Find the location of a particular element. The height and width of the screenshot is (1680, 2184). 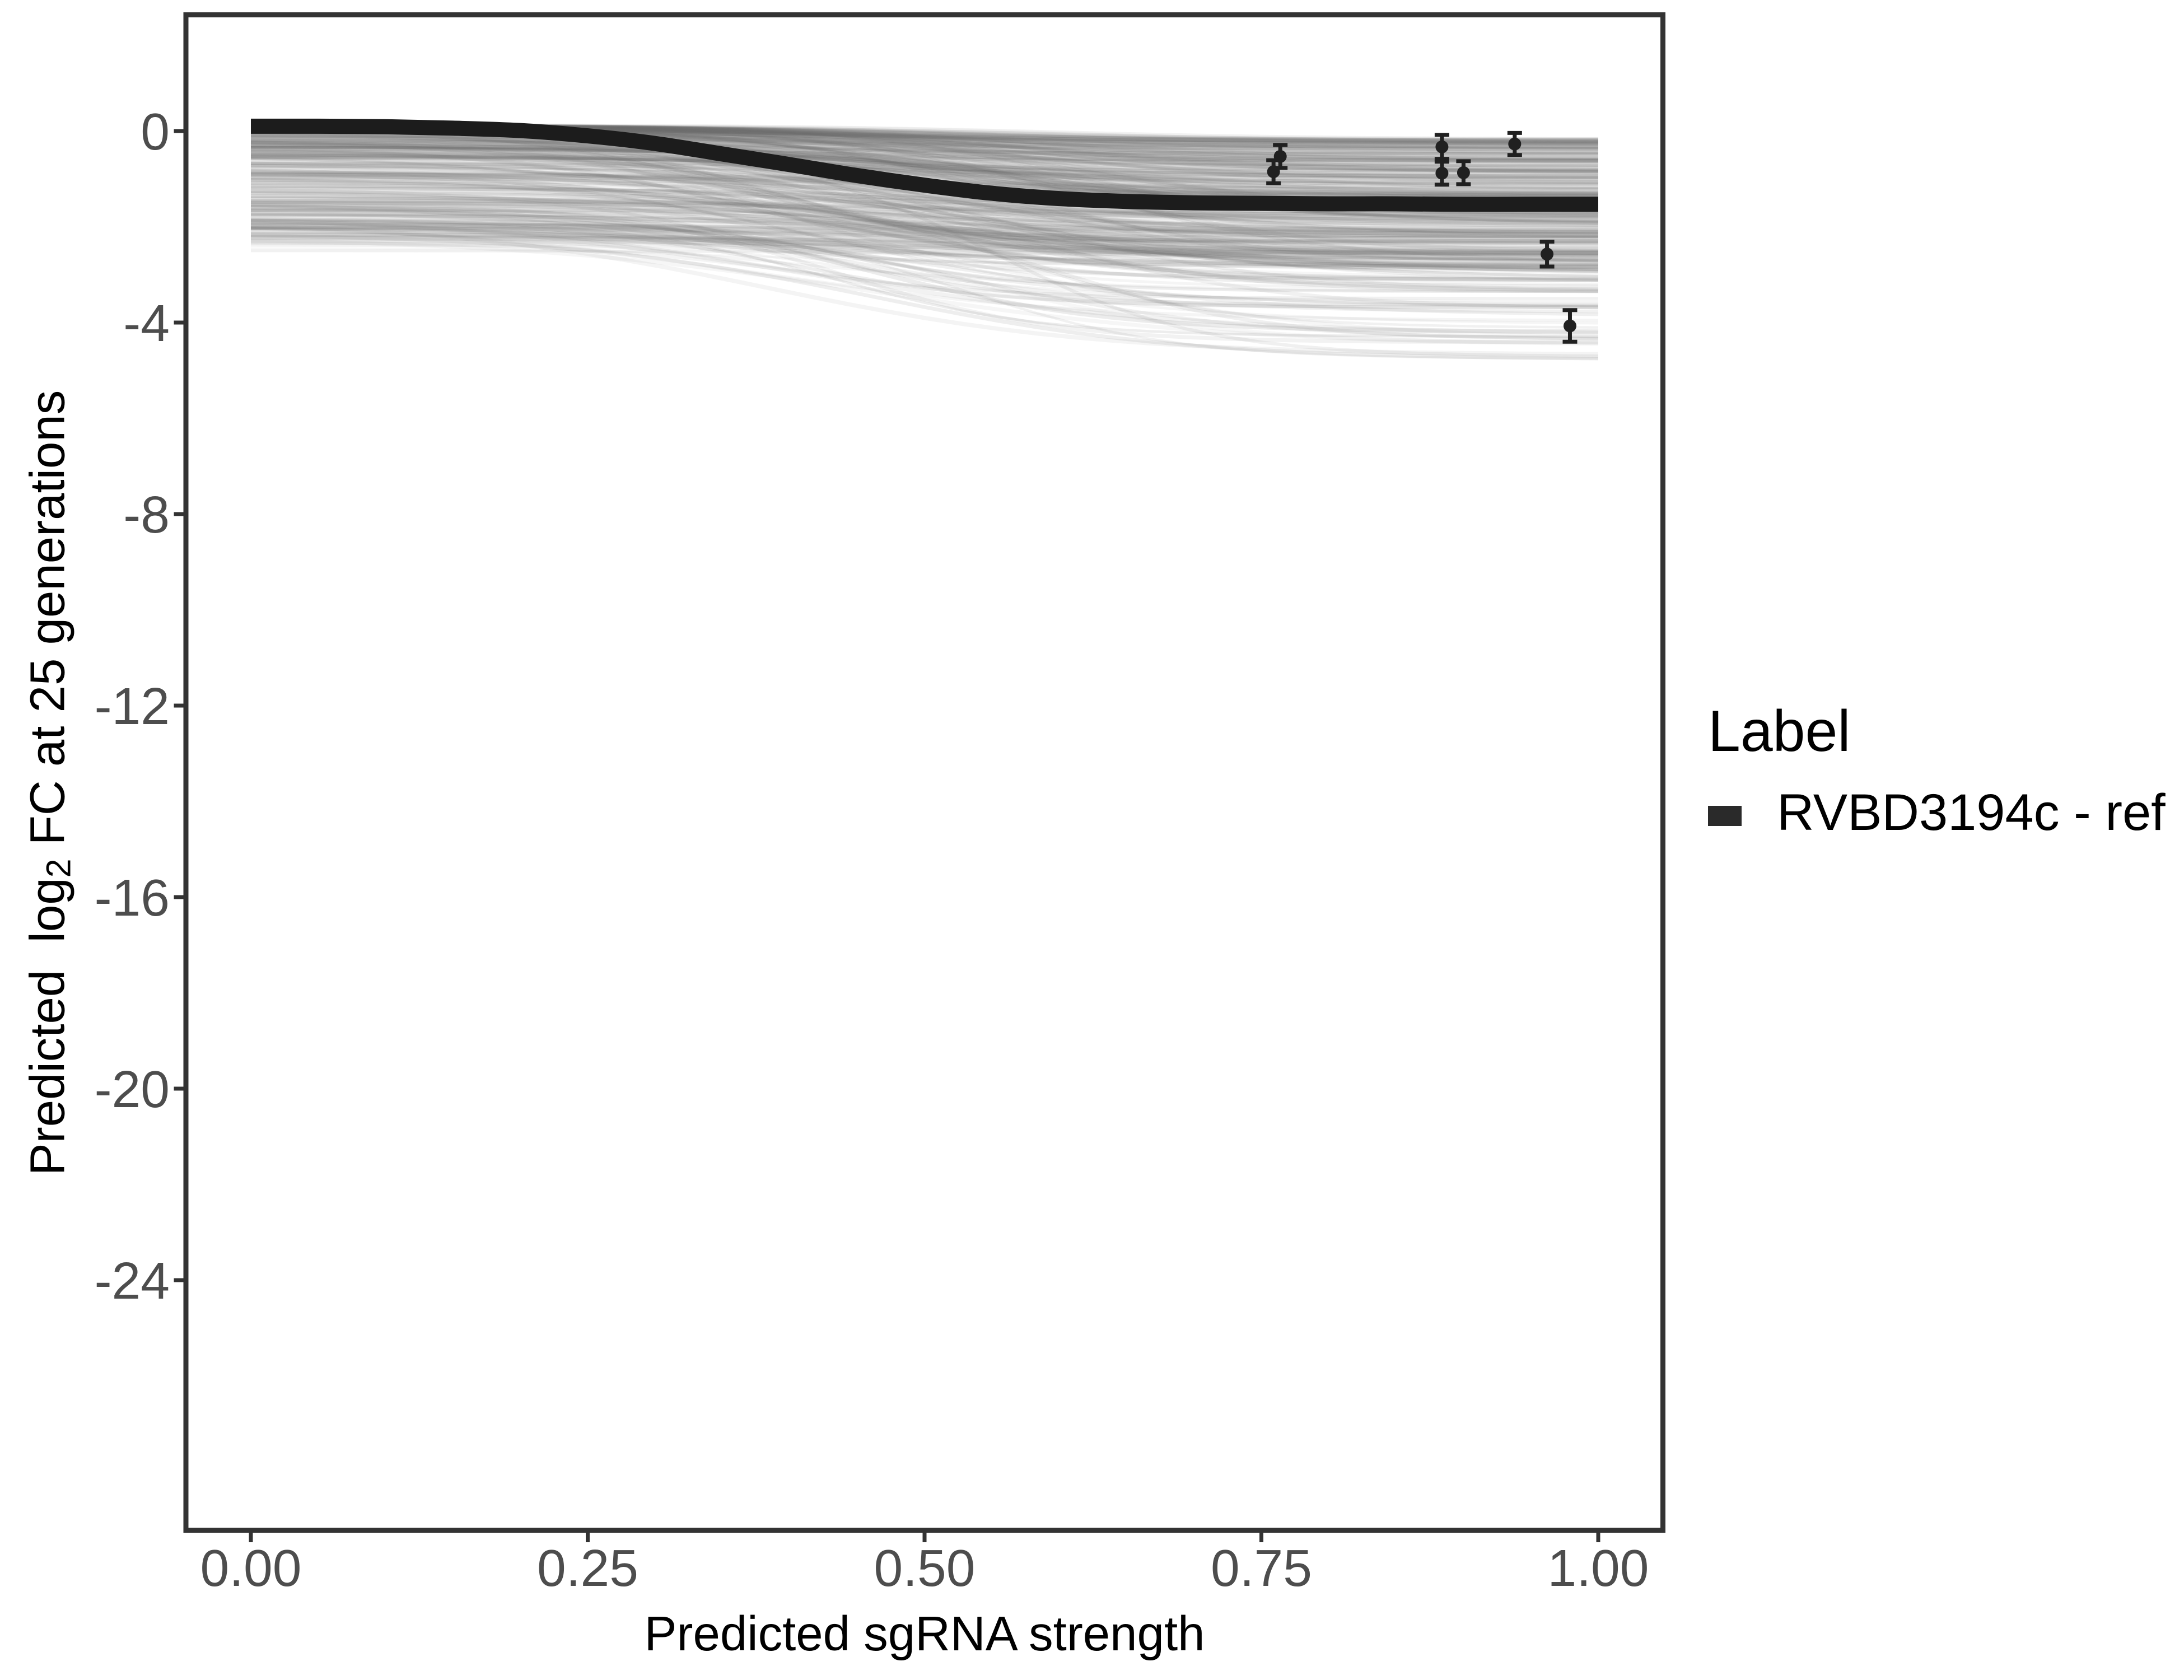

x-tick-label: 1.00 is located at coordinates (1598, 1568).